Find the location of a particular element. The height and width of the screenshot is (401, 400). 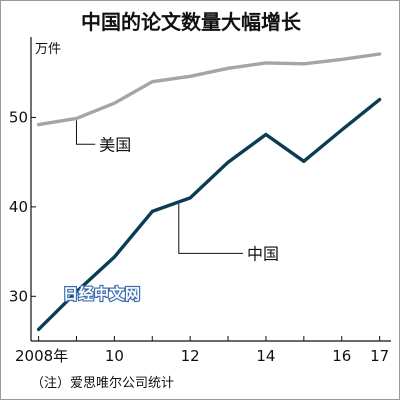

chart-title: 中国的论文数量大幅增长 is located at coordinates (191, 22).